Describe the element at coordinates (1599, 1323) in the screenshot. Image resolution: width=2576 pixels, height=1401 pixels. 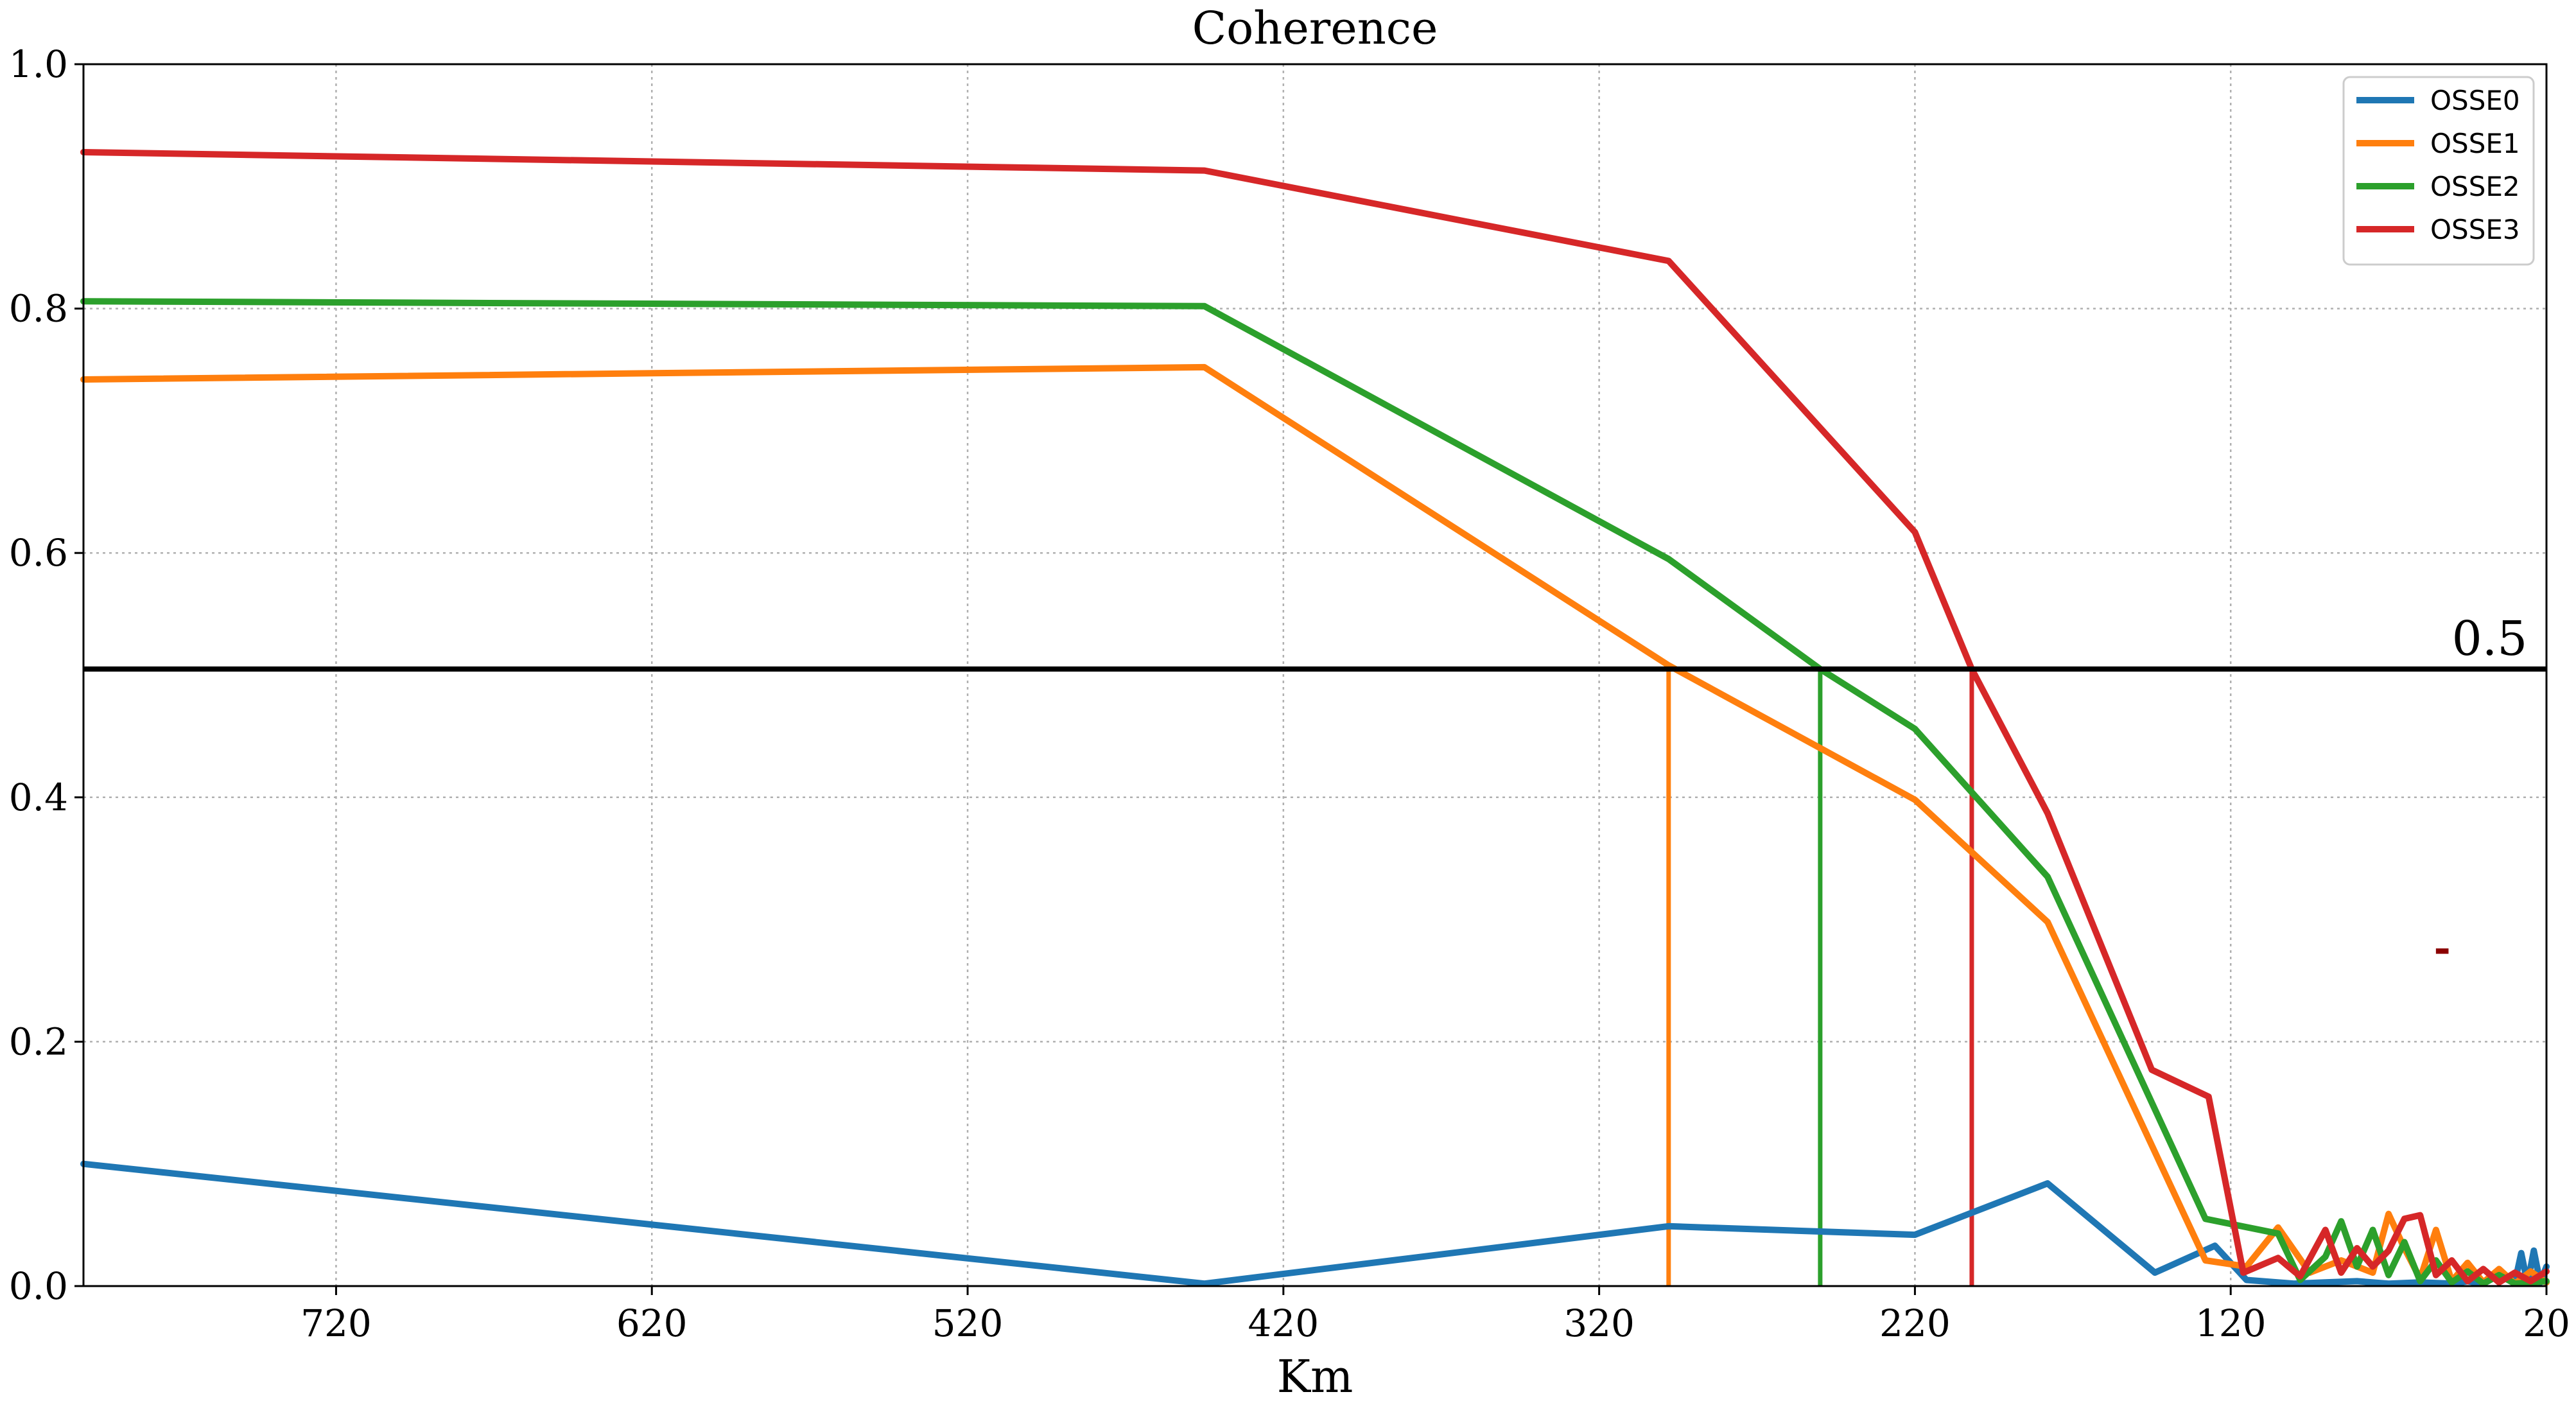
I see `x-tick-label: 320` at that location.